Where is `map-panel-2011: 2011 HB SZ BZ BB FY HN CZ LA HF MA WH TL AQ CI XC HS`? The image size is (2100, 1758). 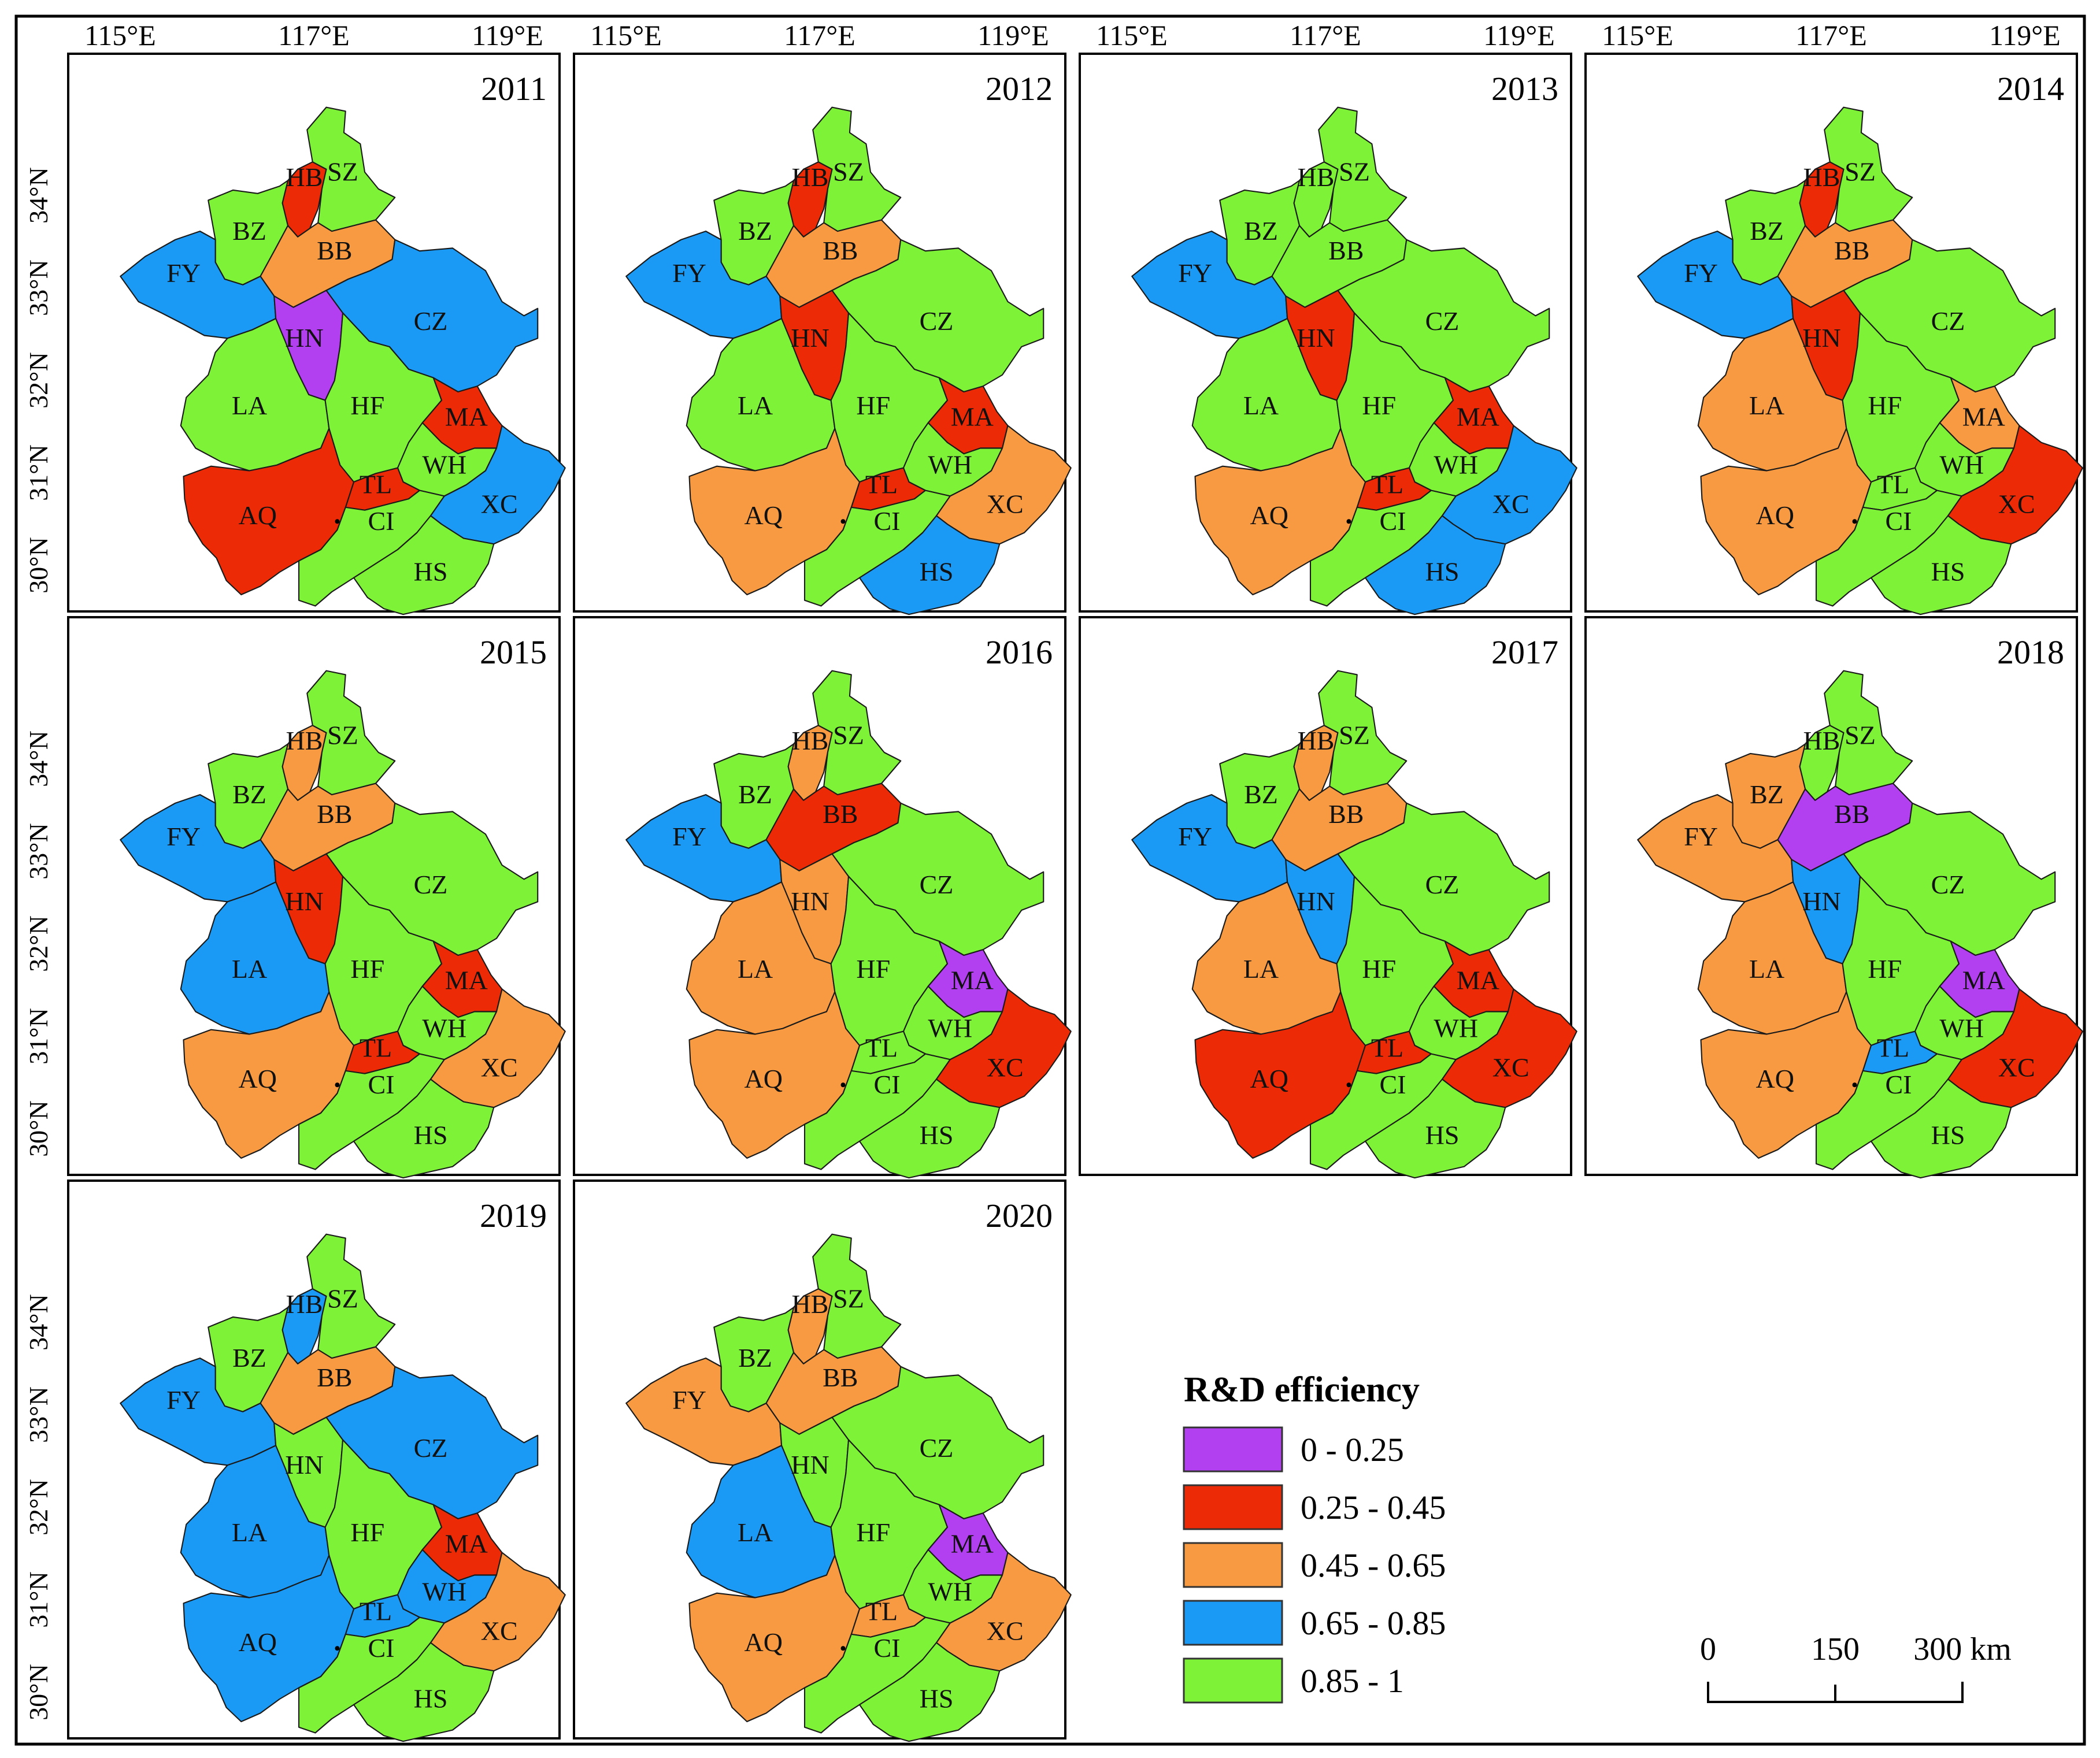 map-panel-2011: 2011 HB SZ BZ BB FY HN CZ LA HF MA WH TL AQ CI XC HS is located at coordinates (316, 334).